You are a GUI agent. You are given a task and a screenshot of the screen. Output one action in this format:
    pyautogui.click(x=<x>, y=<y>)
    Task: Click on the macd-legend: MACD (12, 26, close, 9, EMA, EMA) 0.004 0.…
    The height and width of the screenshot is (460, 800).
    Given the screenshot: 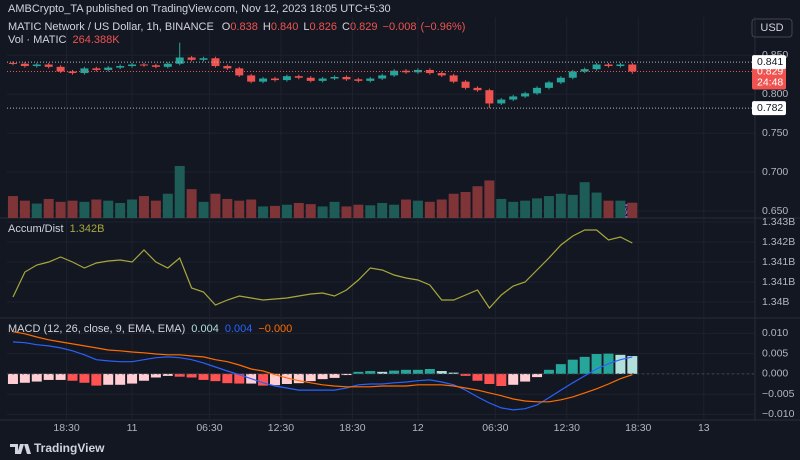 What is the action you would take?
    pyautogui.click(x=150, y=329)
    